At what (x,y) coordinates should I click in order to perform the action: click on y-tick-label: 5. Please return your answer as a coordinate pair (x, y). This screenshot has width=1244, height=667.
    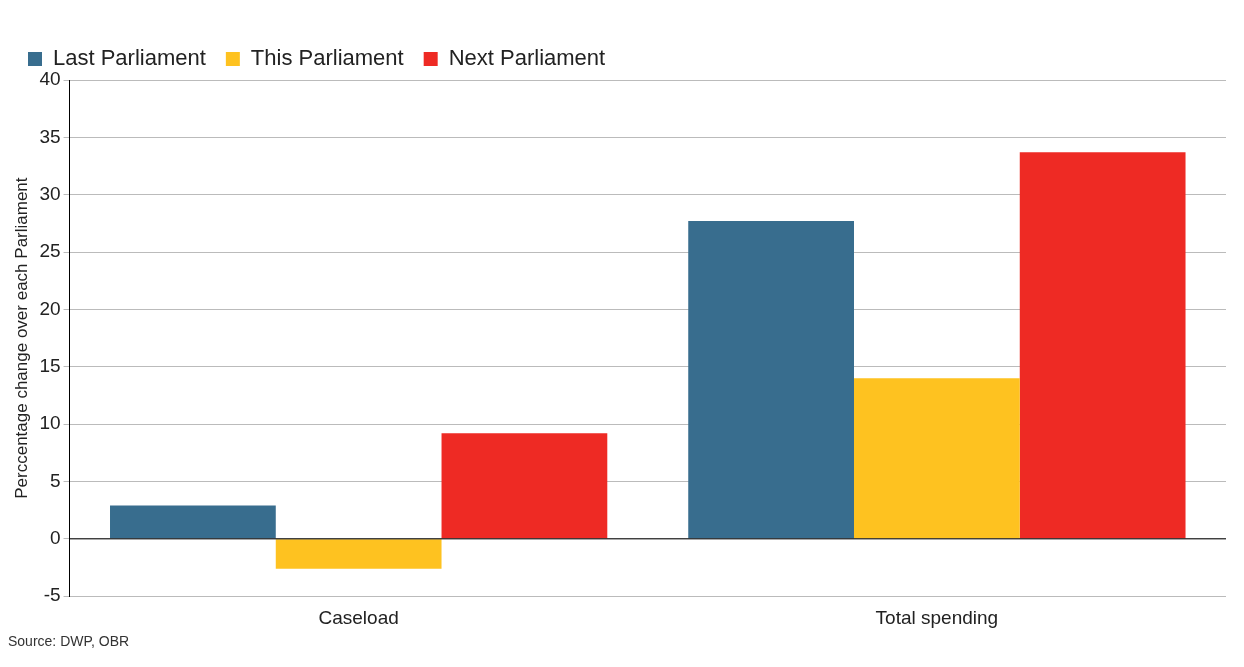
    Looking at the image, I should click on (55, 480).